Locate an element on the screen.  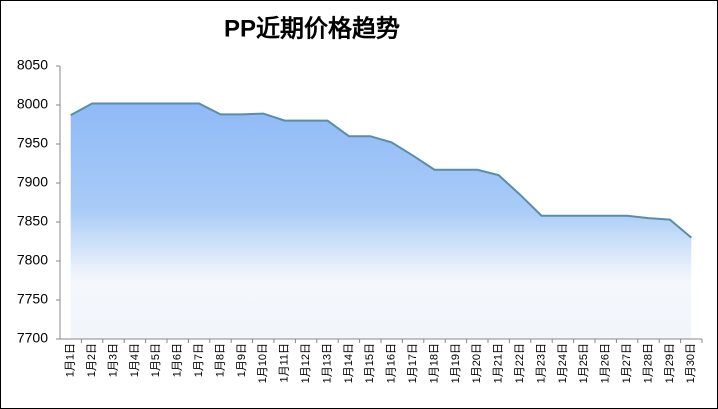
chart-title: PP近期价格趋势 is located at coordinates (312, 28).